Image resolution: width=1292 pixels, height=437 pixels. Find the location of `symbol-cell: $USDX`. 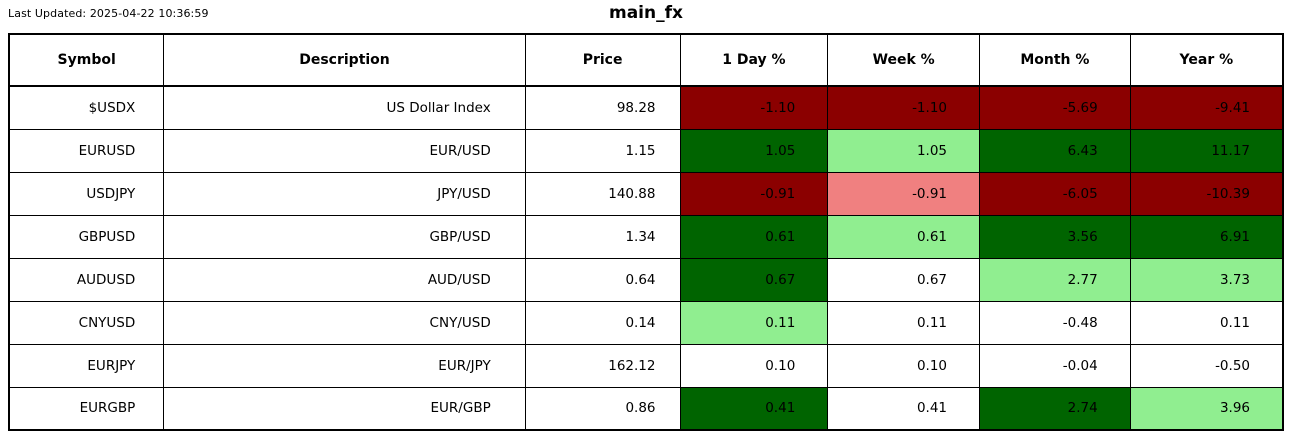

symbol-cell: $USDX is located at coordinates (86, 107).